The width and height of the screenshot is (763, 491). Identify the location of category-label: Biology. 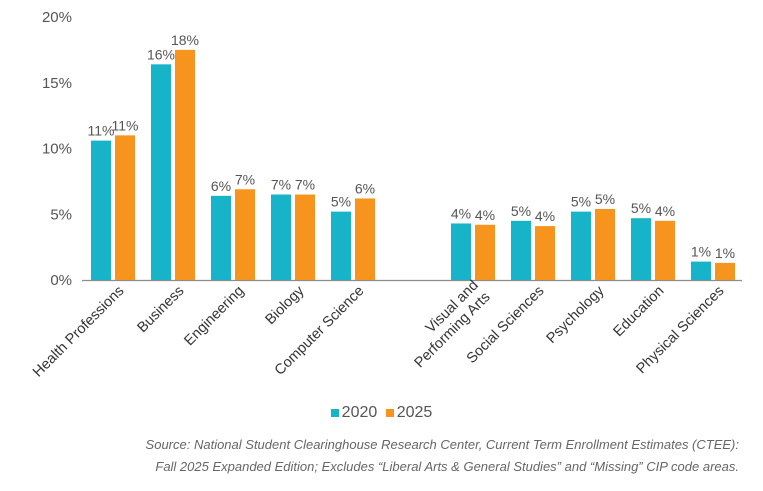
(284, 305).